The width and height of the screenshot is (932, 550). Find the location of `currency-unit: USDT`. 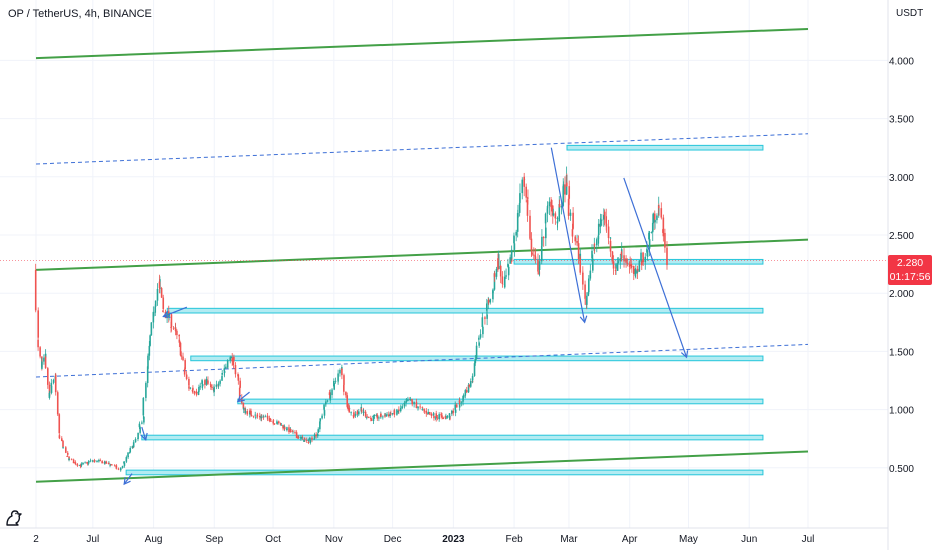

currency-unit: USDT is located at coordinates (910, 13).